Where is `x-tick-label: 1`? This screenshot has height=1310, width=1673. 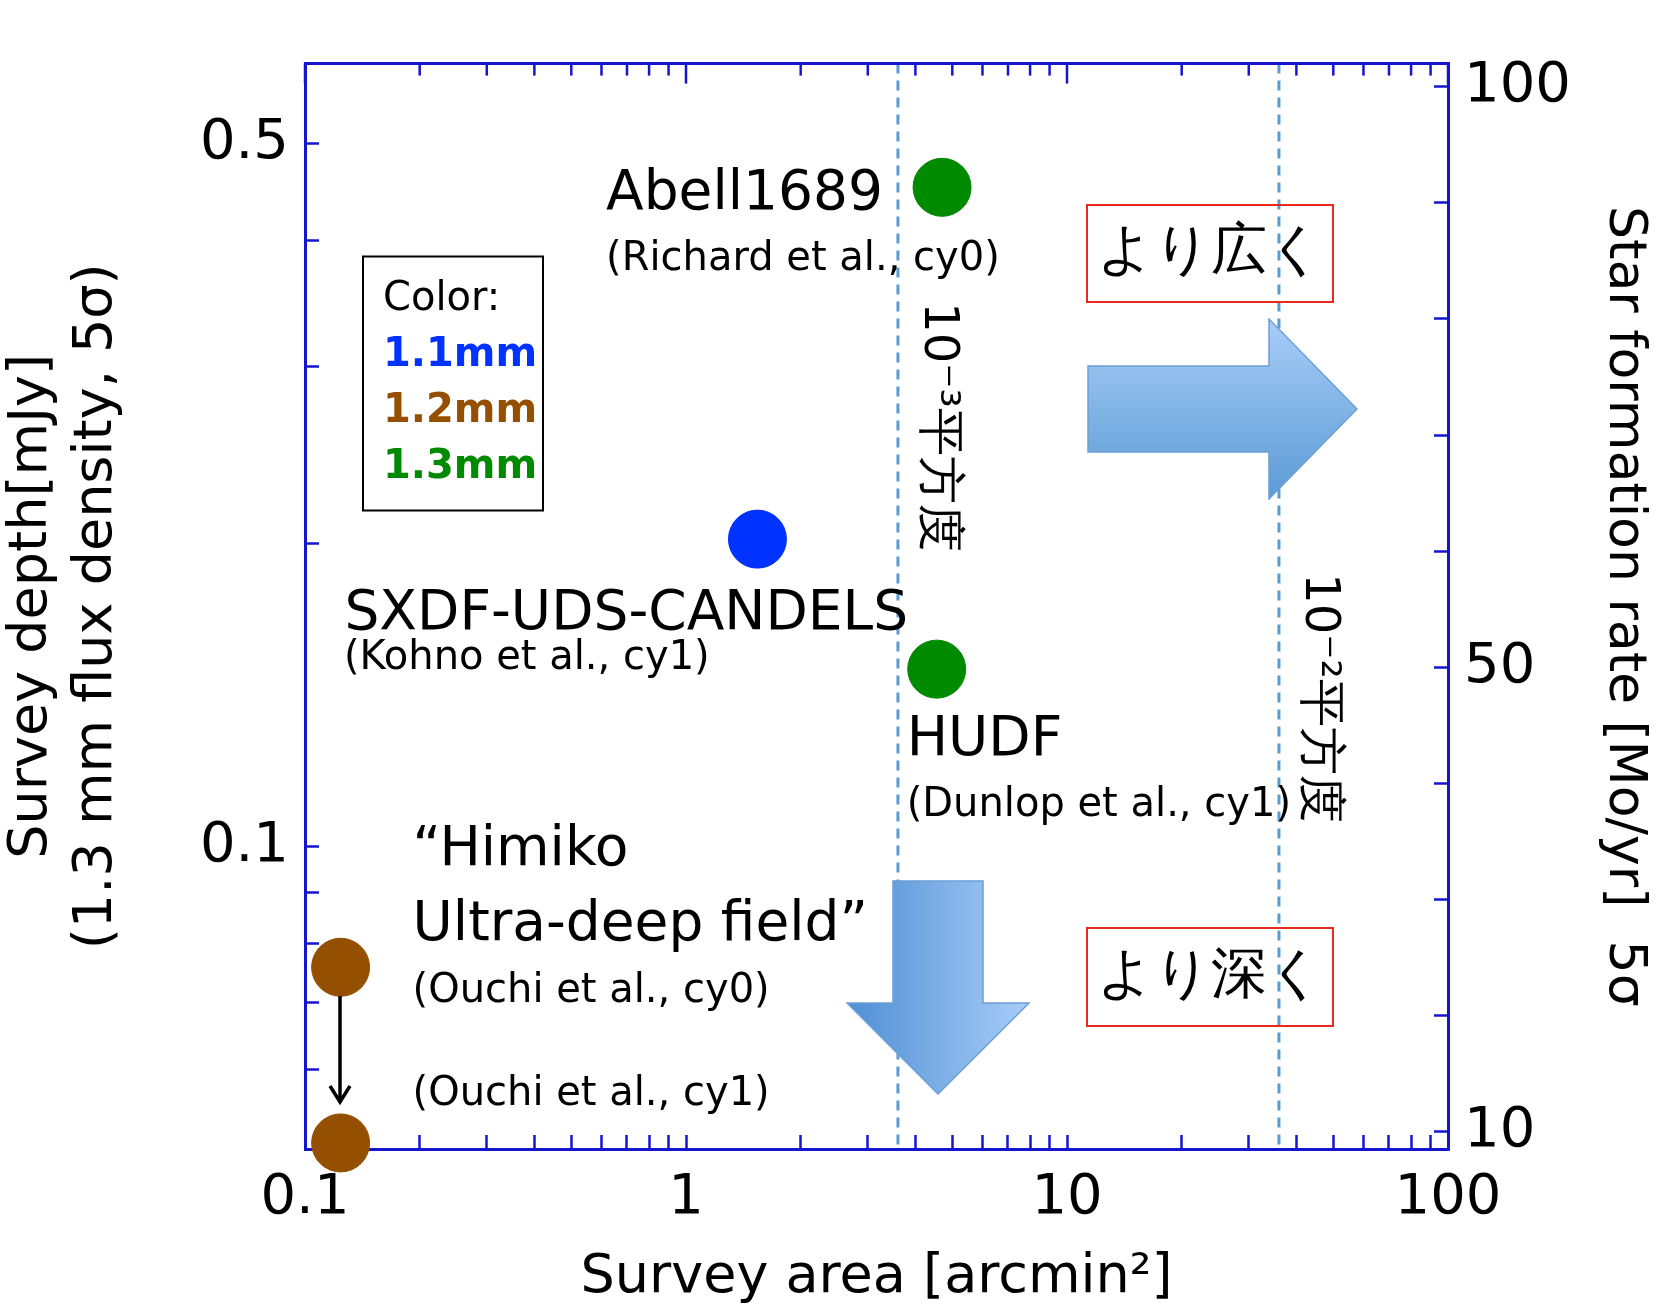 x-tick-label: 1 is located at coordinates (686, 1194).